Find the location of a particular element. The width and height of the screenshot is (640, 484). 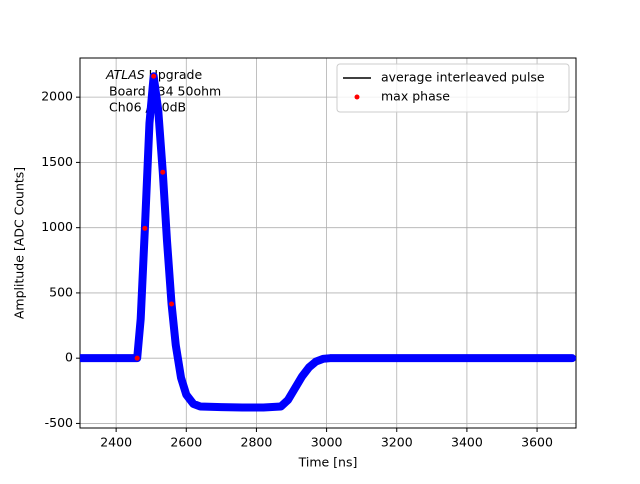

y-tick-label: 1000 is located at coordinates (57, 226).